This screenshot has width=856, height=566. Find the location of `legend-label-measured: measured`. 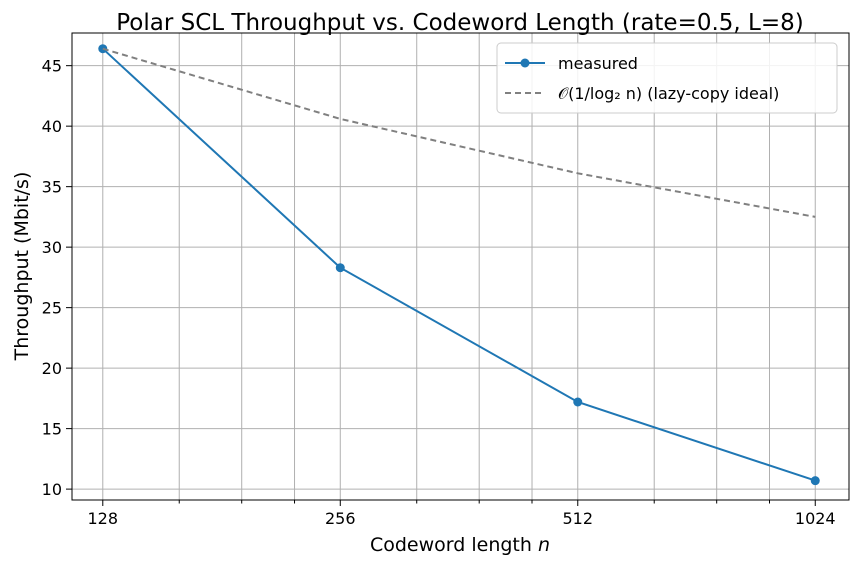

legend-label-measured: measured is located at coordinates (598, 63).